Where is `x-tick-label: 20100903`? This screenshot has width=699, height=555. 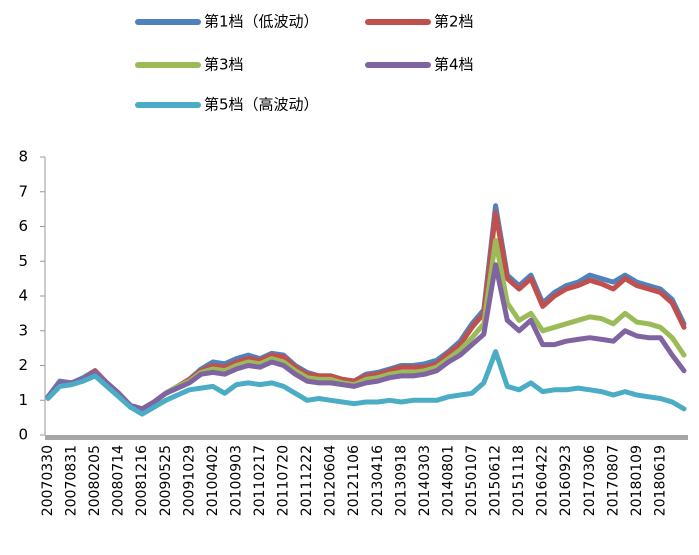
x-tick-label: 20100903 is located at coordinates (236, 480).